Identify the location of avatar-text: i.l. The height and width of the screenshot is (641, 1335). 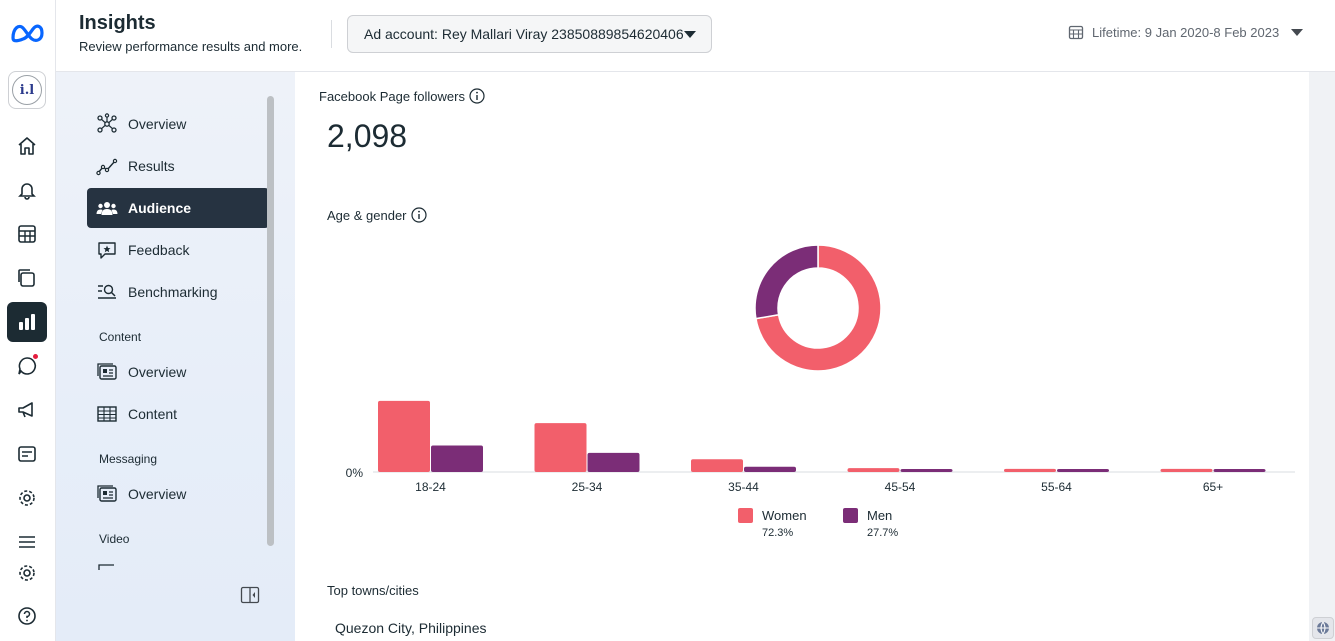
(27, 90).